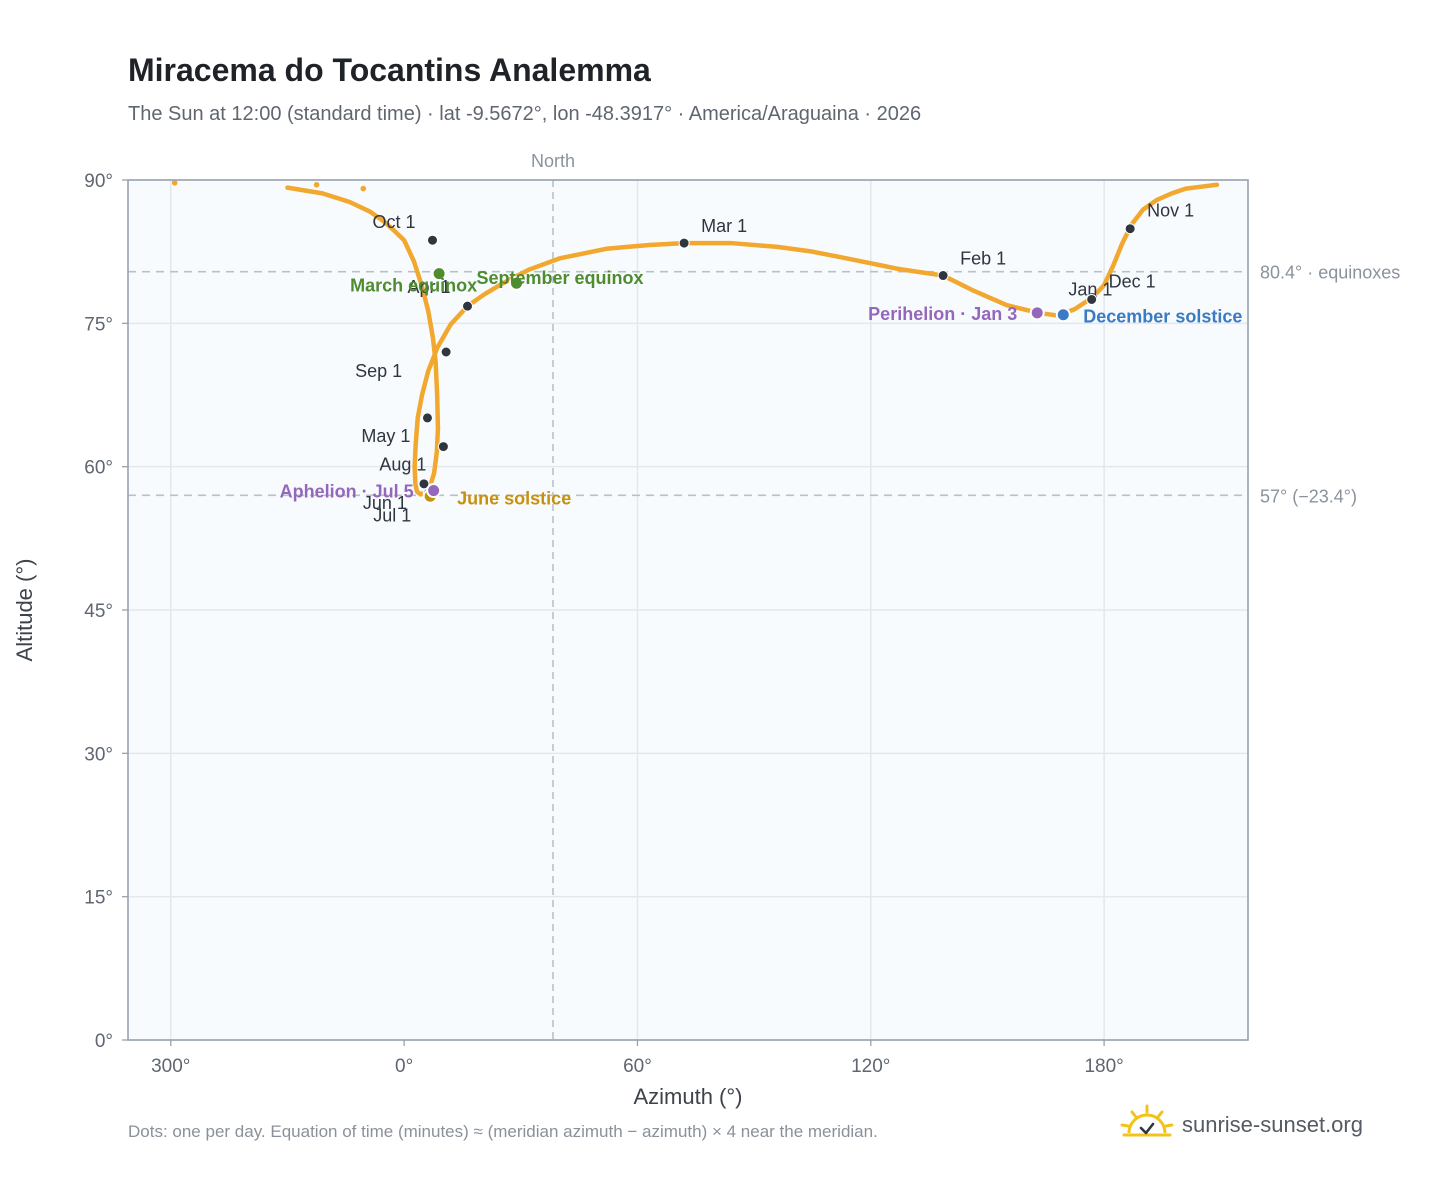 This screenshot has height=1188, width=1448. What do you see at coordinates (104, 1041) in the screenshot?
I see `y-tick-label: 0°` at bounding box center [104, 1041].